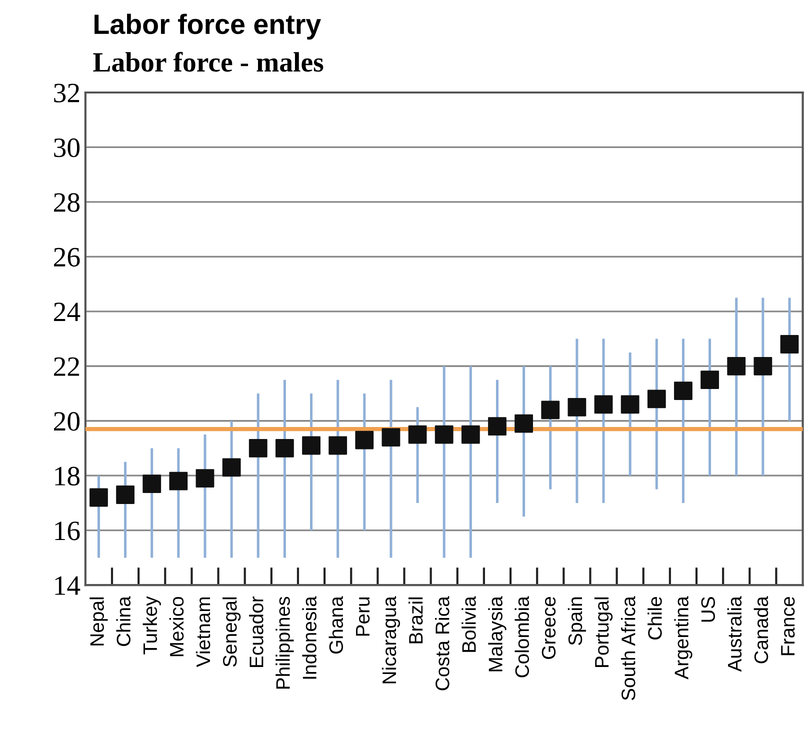 The width and height of the screenshot is (806, 752). Describe the element at coordinates (336, 625) in the screenshot. I see `x-tick-label: Ghana` at that location.